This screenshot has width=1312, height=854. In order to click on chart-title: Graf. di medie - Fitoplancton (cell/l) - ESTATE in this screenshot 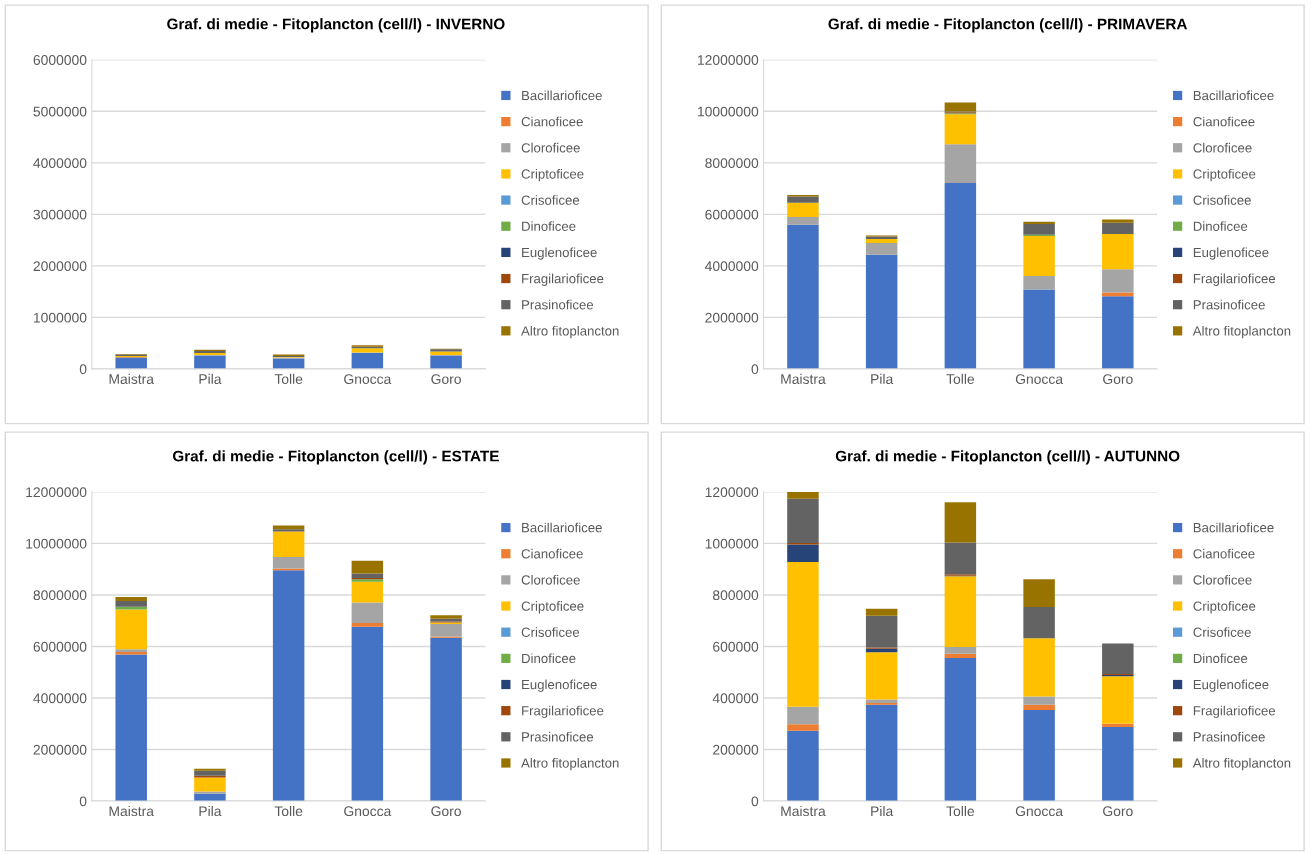, I will do `click(335, 457)`.